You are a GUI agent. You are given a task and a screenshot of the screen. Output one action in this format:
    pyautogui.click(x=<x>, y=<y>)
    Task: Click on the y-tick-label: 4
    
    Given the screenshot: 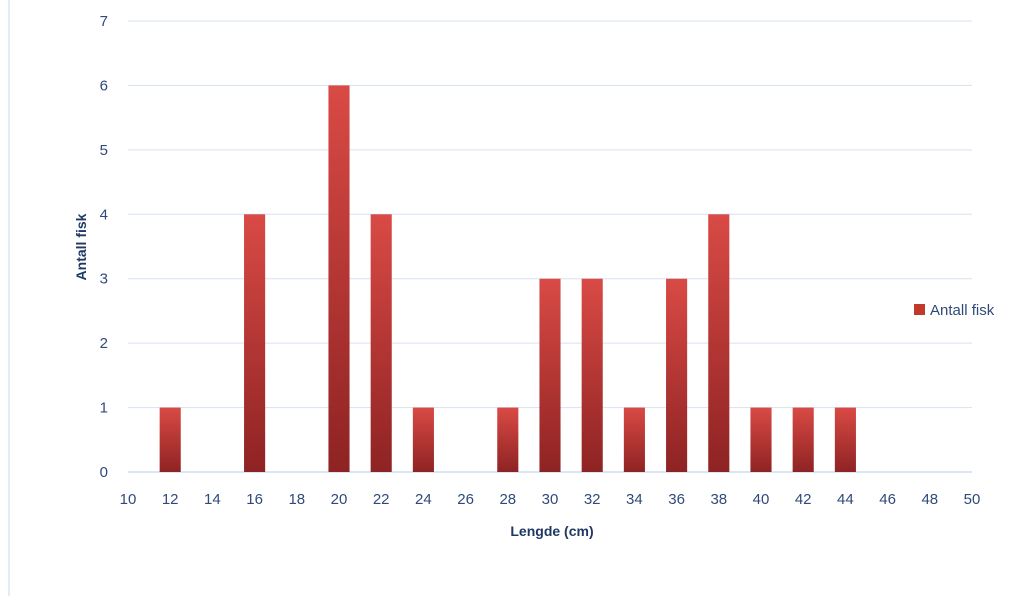 What is the action you would take?
    pyautogui.click(x=104, y=214)
    